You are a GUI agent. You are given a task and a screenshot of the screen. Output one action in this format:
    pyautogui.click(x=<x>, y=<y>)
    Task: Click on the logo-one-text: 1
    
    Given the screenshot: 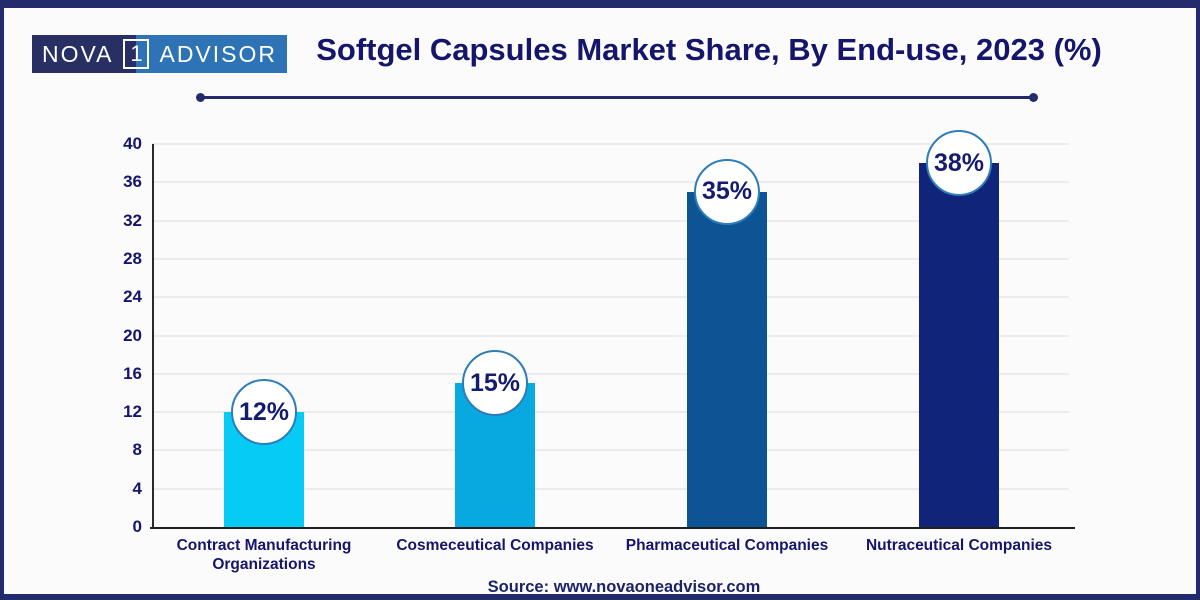 What is the action you would take?
    pyautogui.click(x=136, y=53)
    